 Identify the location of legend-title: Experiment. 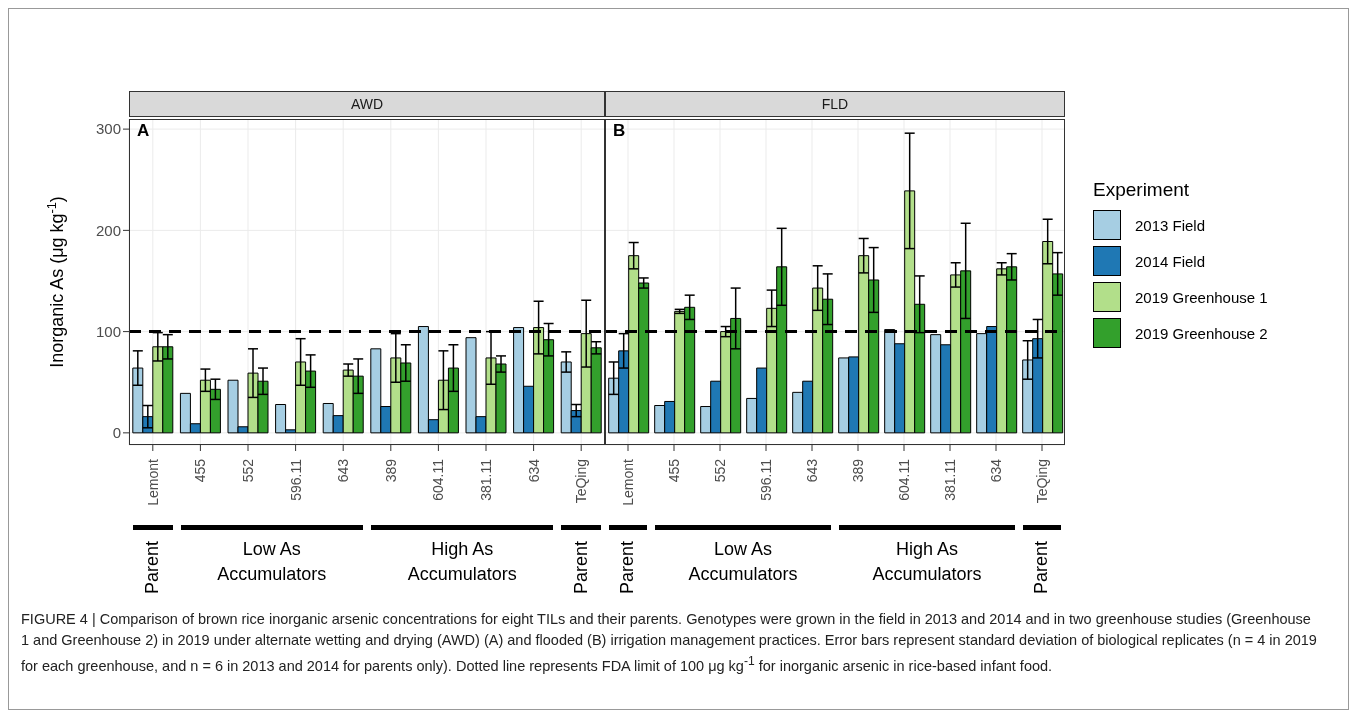
(1142, 190).